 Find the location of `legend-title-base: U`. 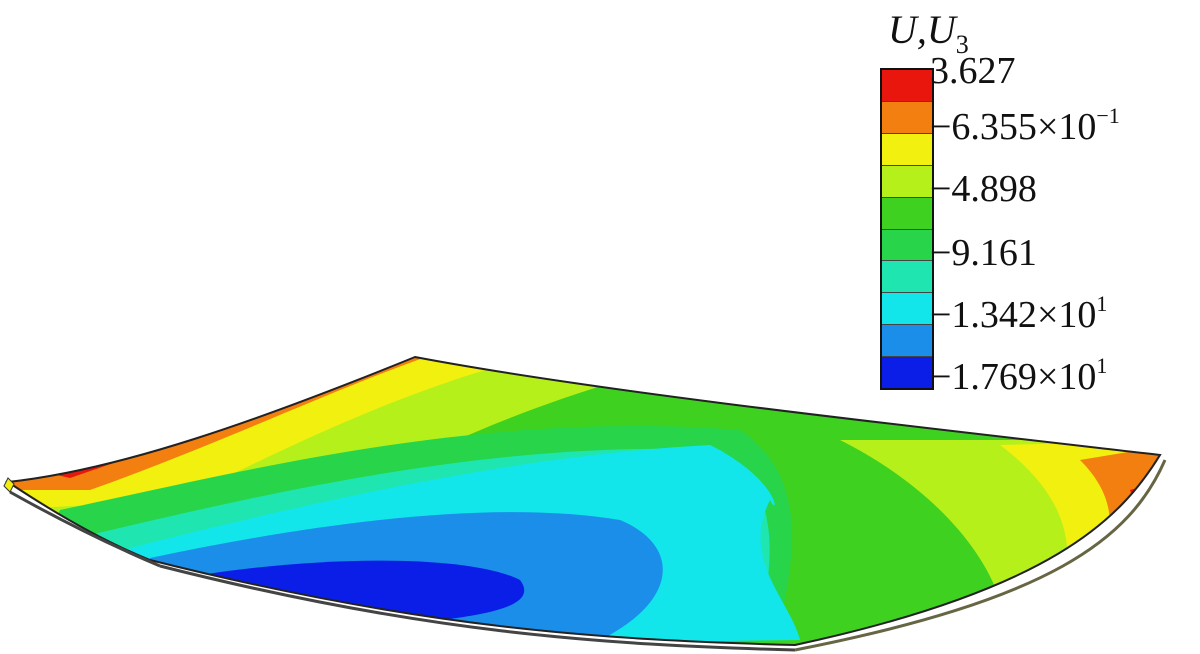

legend-title-base: U is located at coordinates (941, 29).